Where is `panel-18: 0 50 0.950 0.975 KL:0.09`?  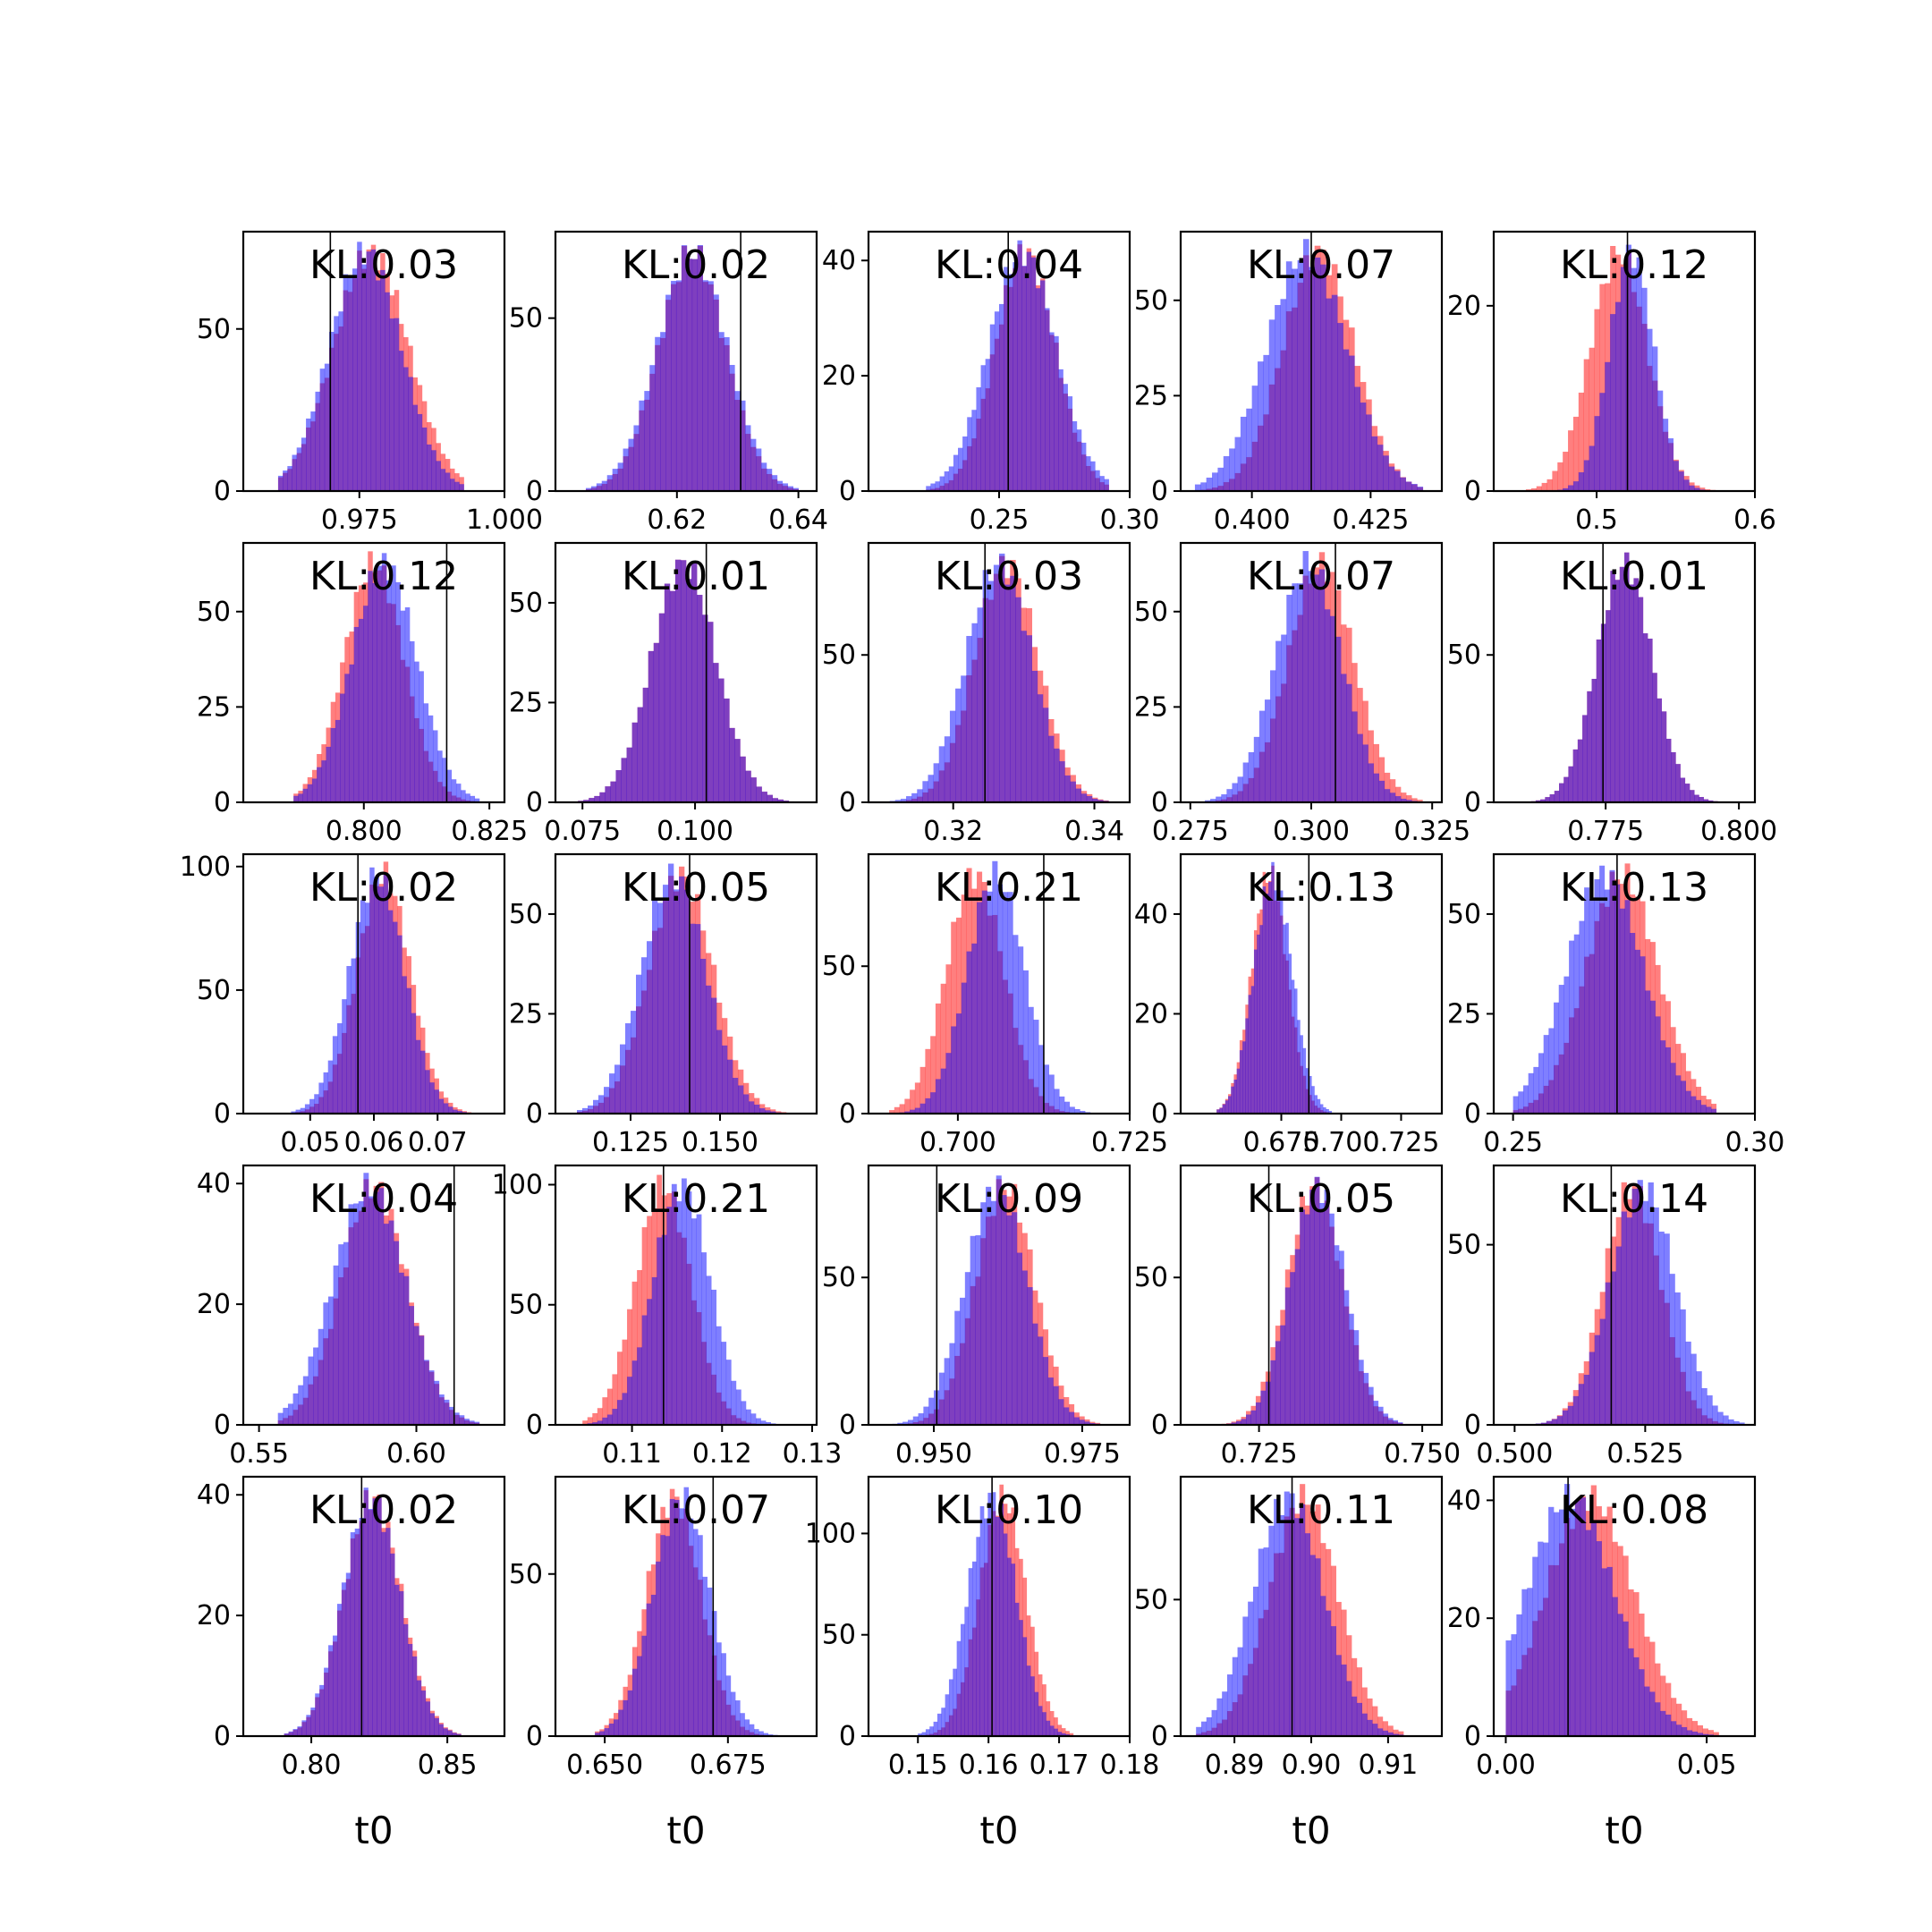 panel-18: 0 50 0.950 0.975 KL:0.09 is located at coordinates (976, 1317).